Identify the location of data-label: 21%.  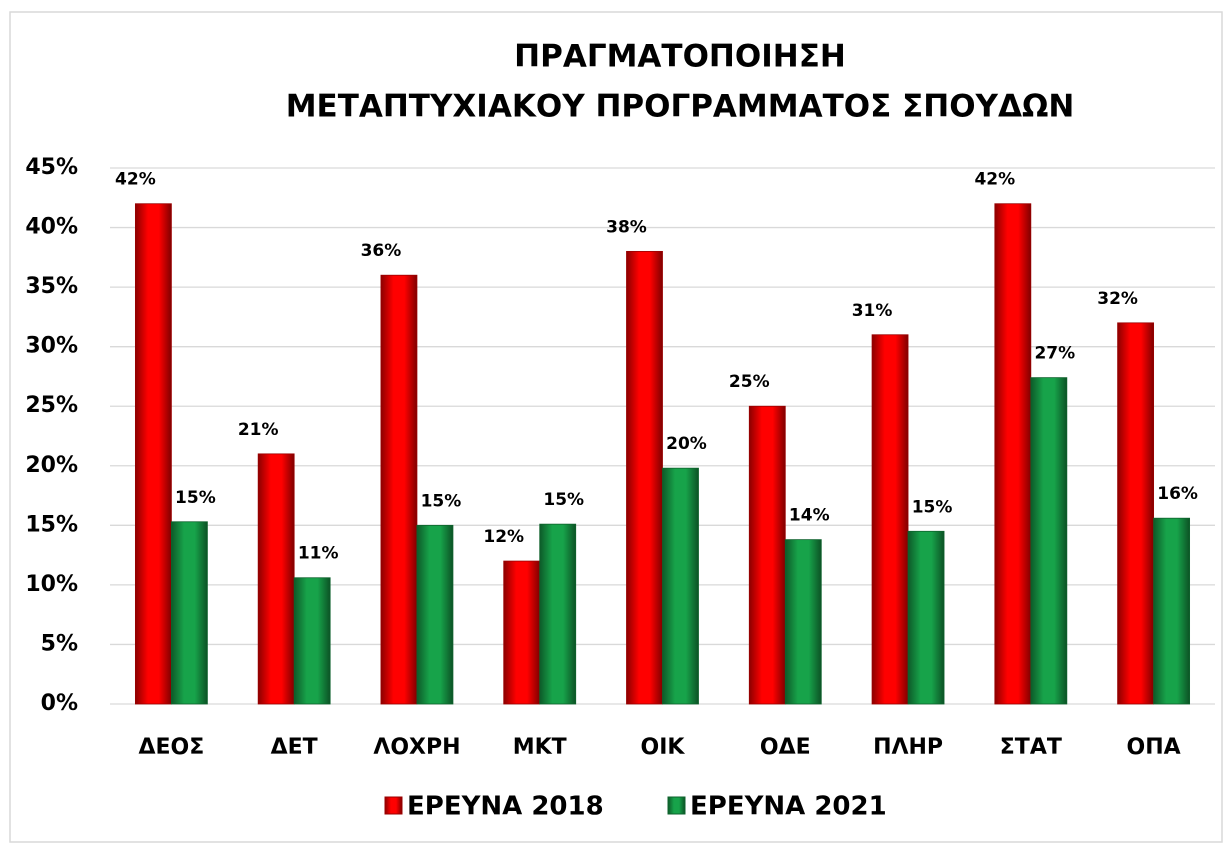
(258, 430).